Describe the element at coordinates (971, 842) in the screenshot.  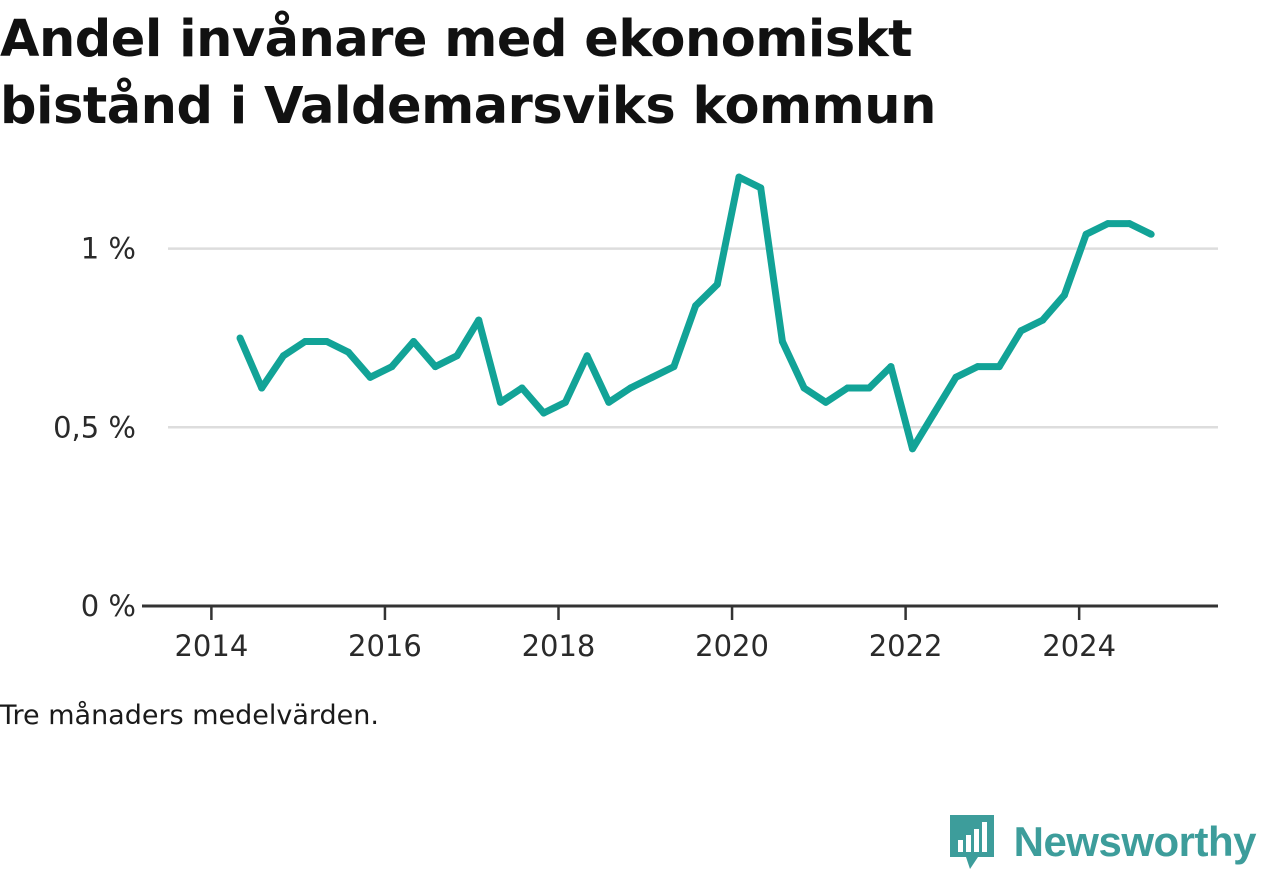
I see `bar-chart-speech-bubble-icon` at that location.